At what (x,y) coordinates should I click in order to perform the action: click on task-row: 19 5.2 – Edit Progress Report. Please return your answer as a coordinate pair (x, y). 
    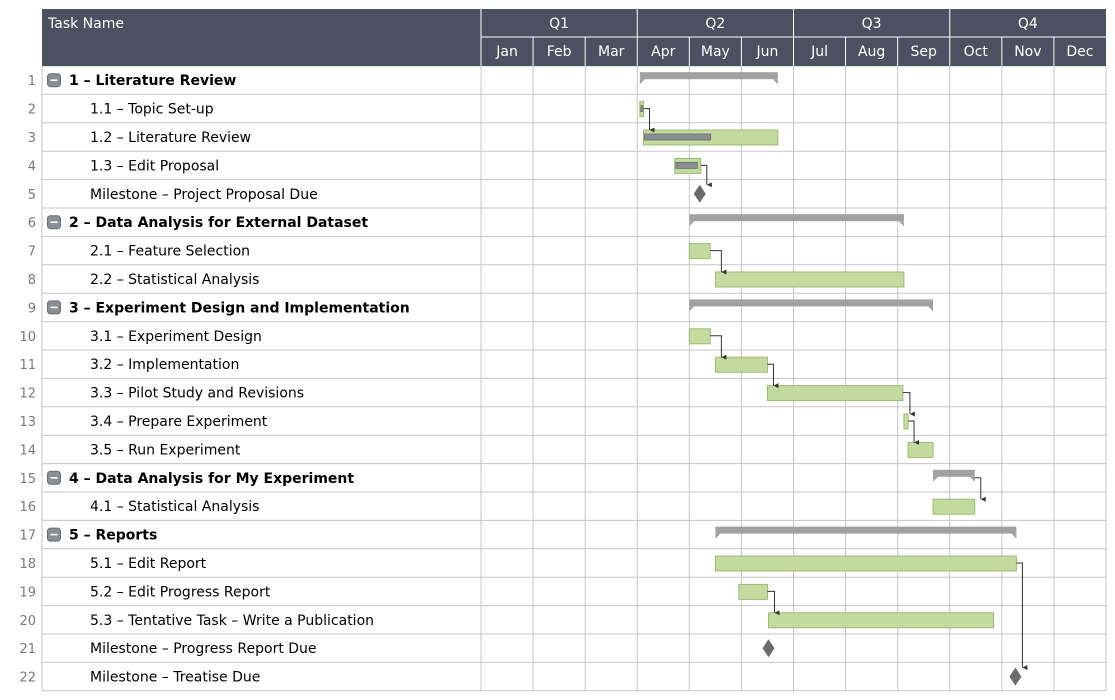
    Looking at the image, I should click on (144, 592).